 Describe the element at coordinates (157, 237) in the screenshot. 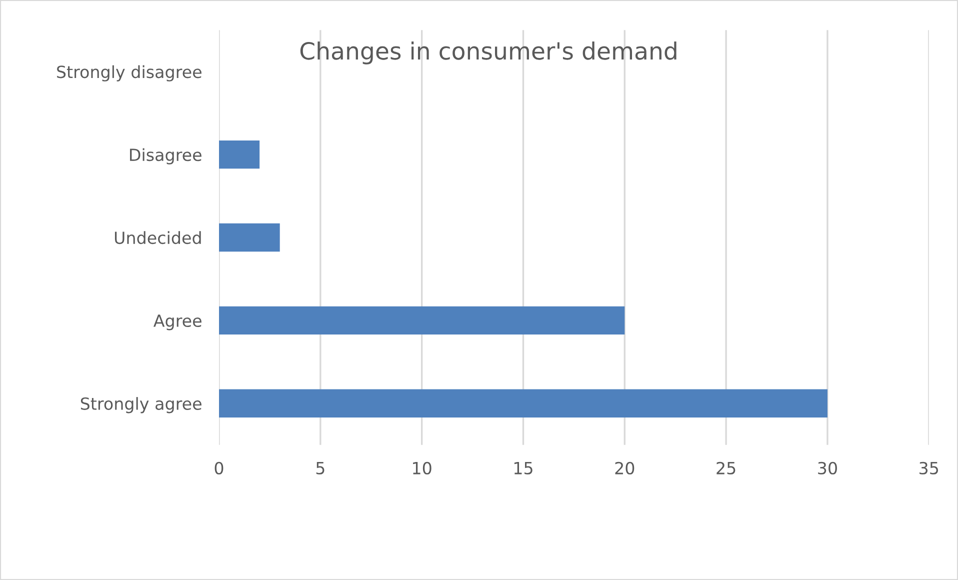

I see `y-tick-label: Undecided` at that location.